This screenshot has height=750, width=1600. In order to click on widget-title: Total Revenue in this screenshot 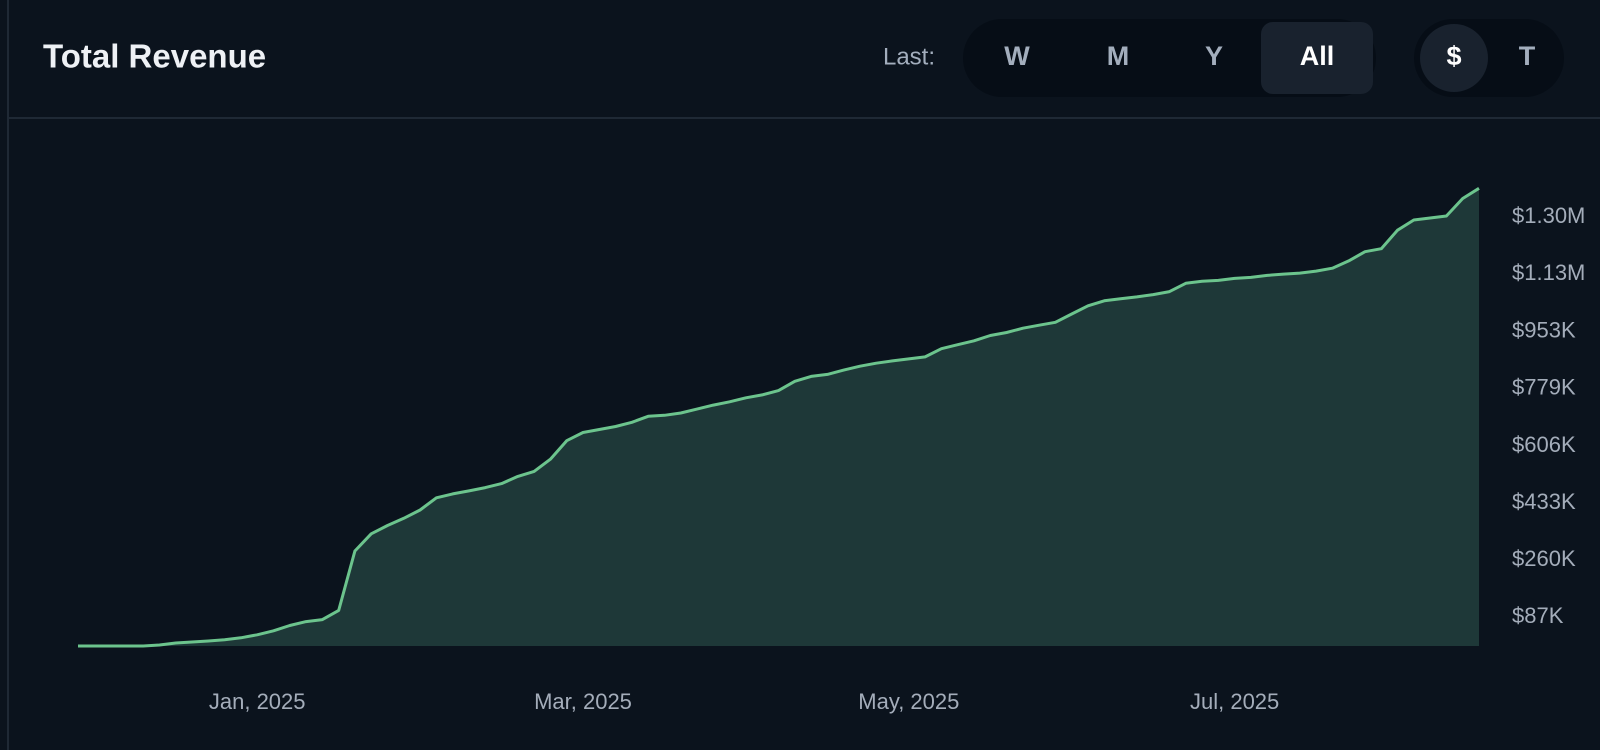, I will do `click(154, 56)`.